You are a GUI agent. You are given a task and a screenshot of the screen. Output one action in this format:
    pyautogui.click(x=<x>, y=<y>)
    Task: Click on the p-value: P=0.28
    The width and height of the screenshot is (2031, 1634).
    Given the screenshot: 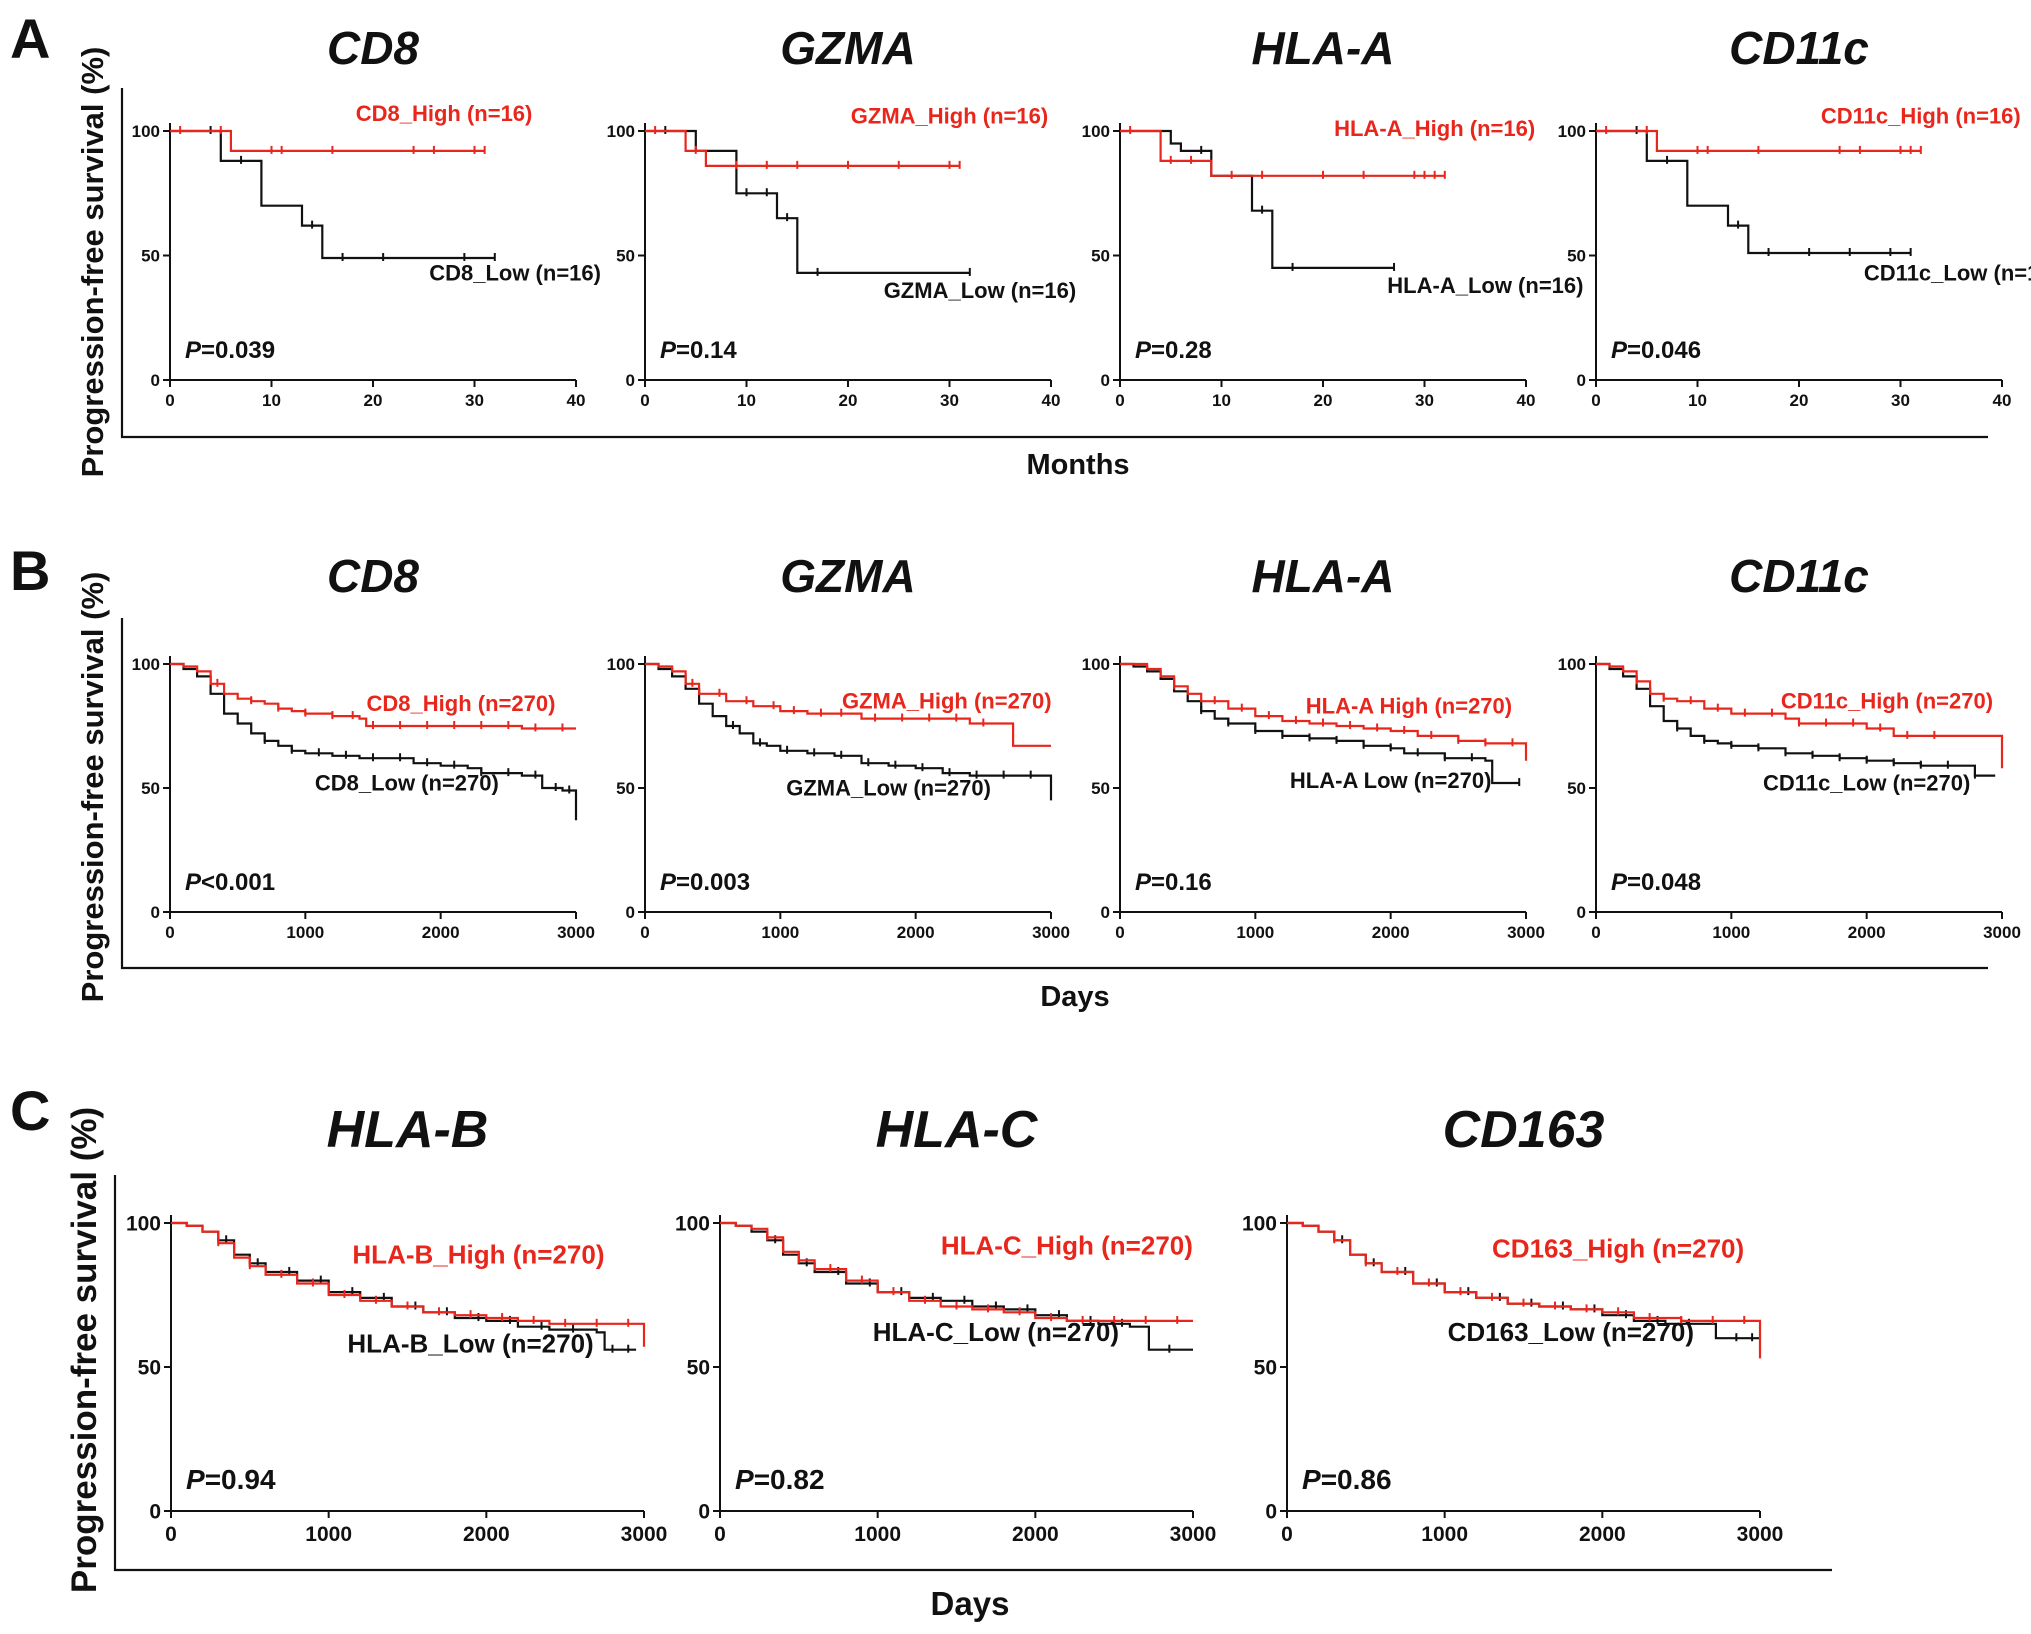 What is the action you would take?
    pyautogui.click(x=1173, y=350)
    